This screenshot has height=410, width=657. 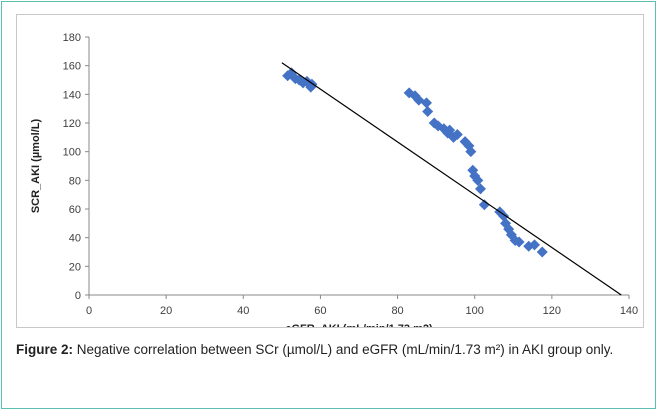 What do you see at coordinates (75, 239) in the screenshot?
I see `y-tick-label: 40` at bounding box center [75, 239].